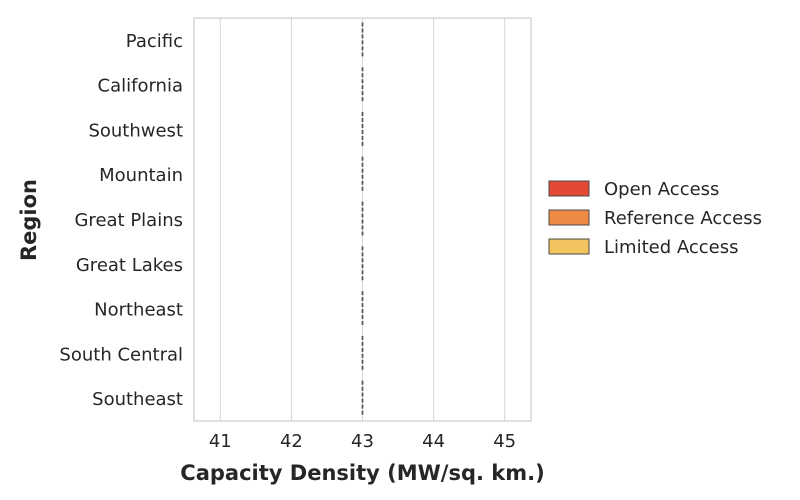 Image resolution: width=800 pixels, height=500 pixels. I want to click on y-tick-label: Northeast, so click(138, 310).